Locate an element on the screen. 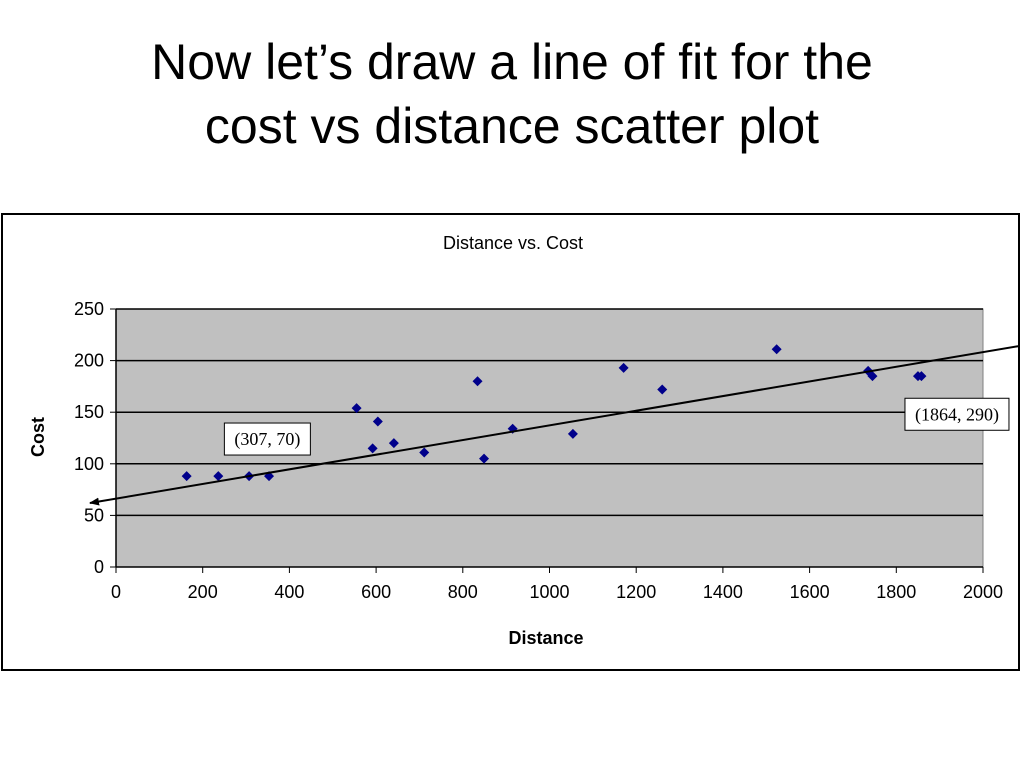 The image size is (1024, 768). y-tick-label: 150 is located at coordinates (89, 412).